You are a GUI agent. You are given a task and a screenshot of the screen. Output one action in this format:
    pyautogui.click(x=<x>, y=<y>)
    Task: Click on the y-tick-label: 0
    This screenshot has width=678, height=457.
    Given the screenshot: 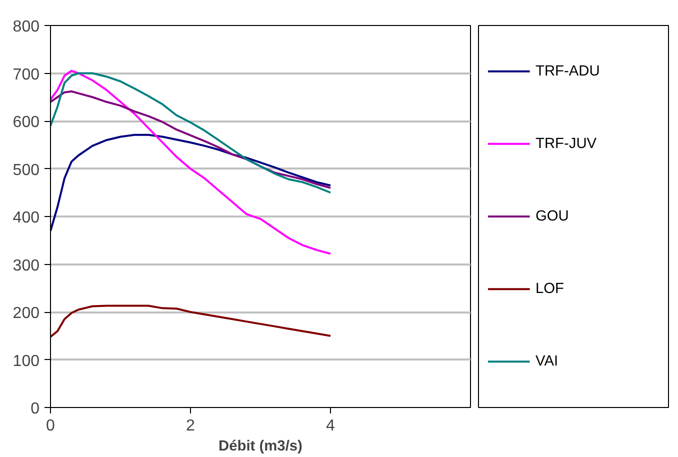 What is the action you would take?
    pyautogui.click(x=35, y=409)
    